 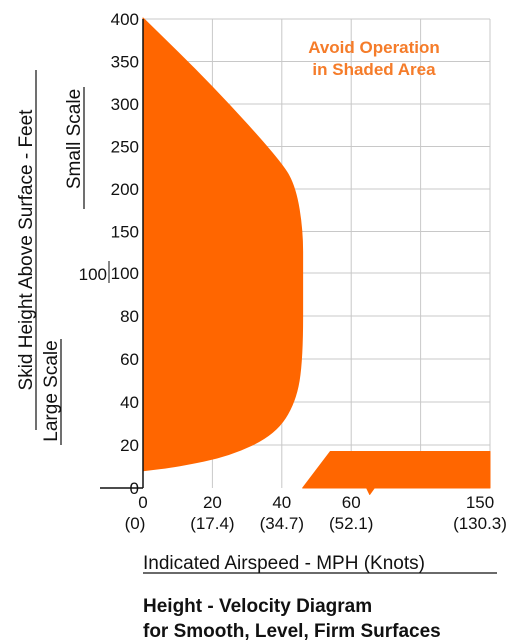 I want to click on x-tick-knots: (17.4), so click(x=212, y=523).